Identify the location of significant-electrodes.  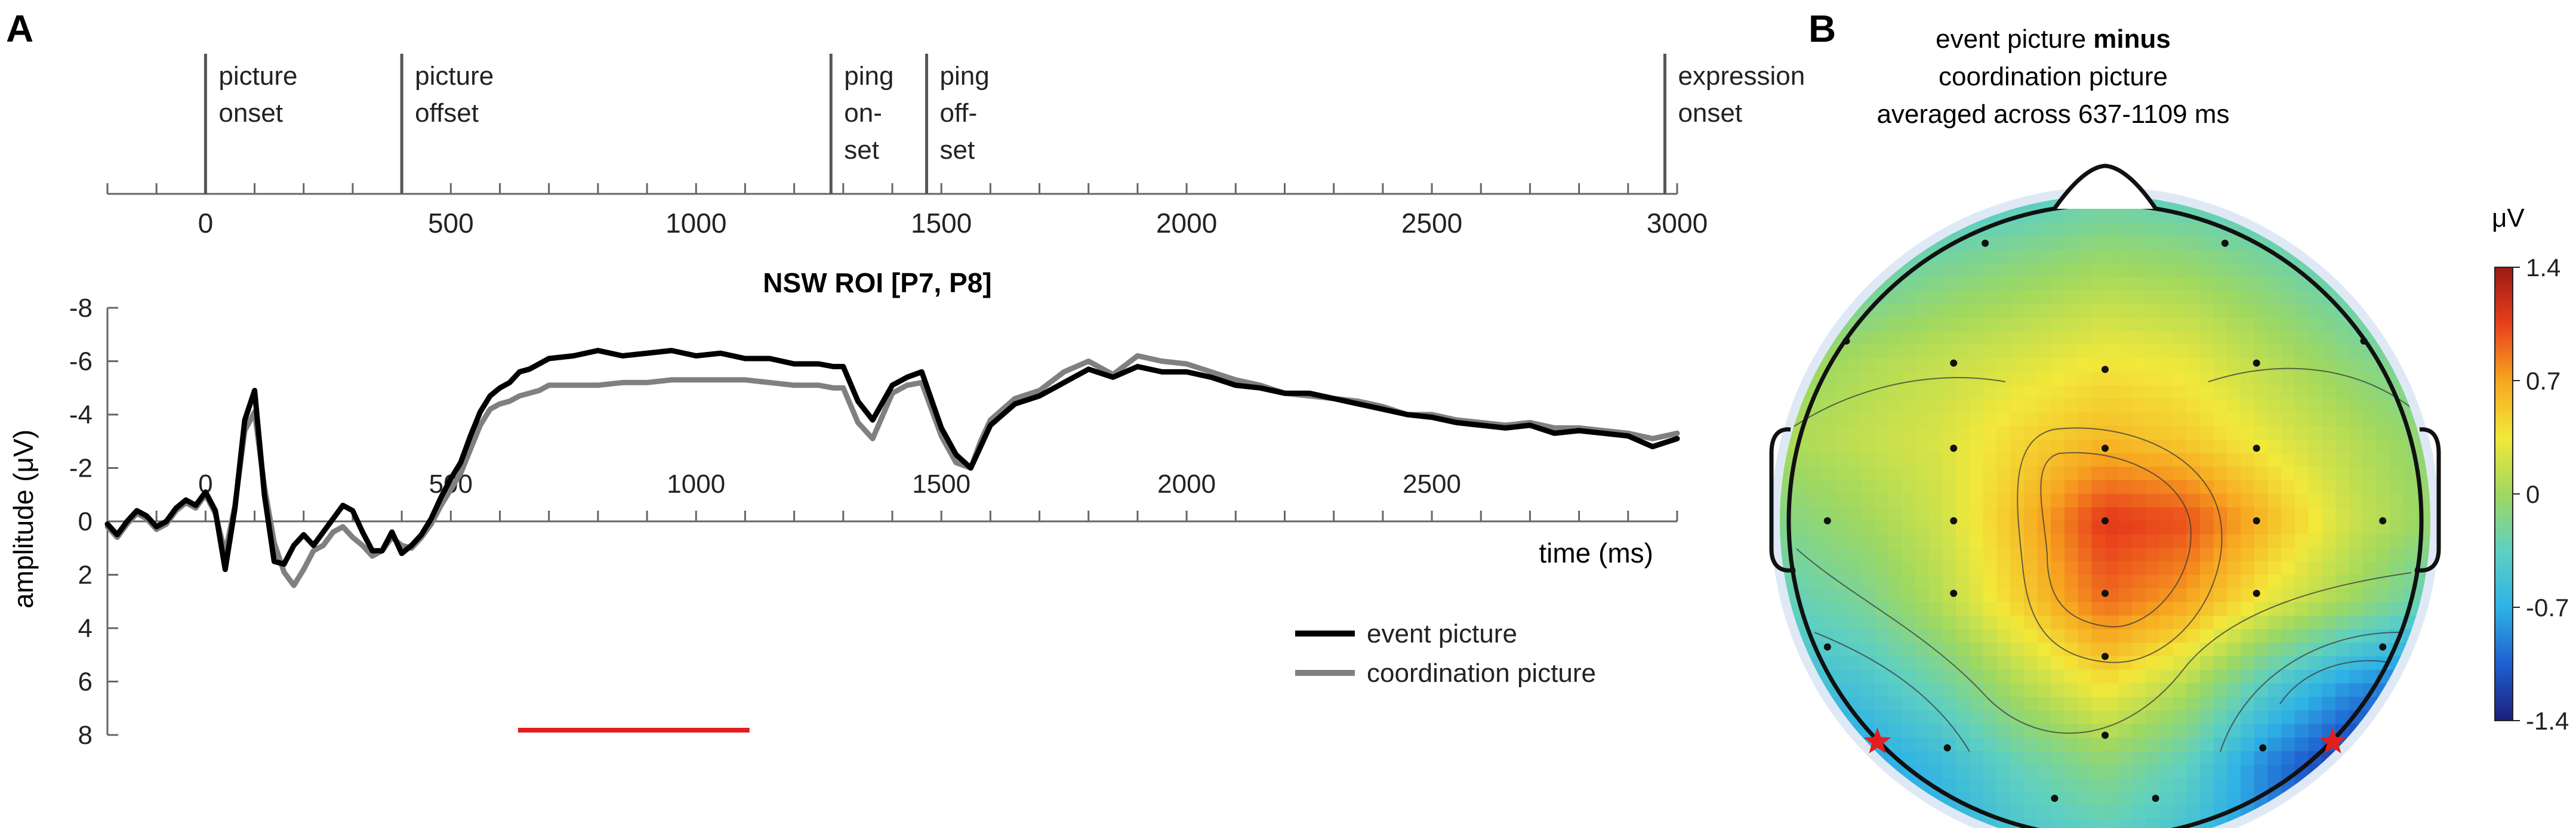
(2105, 740).